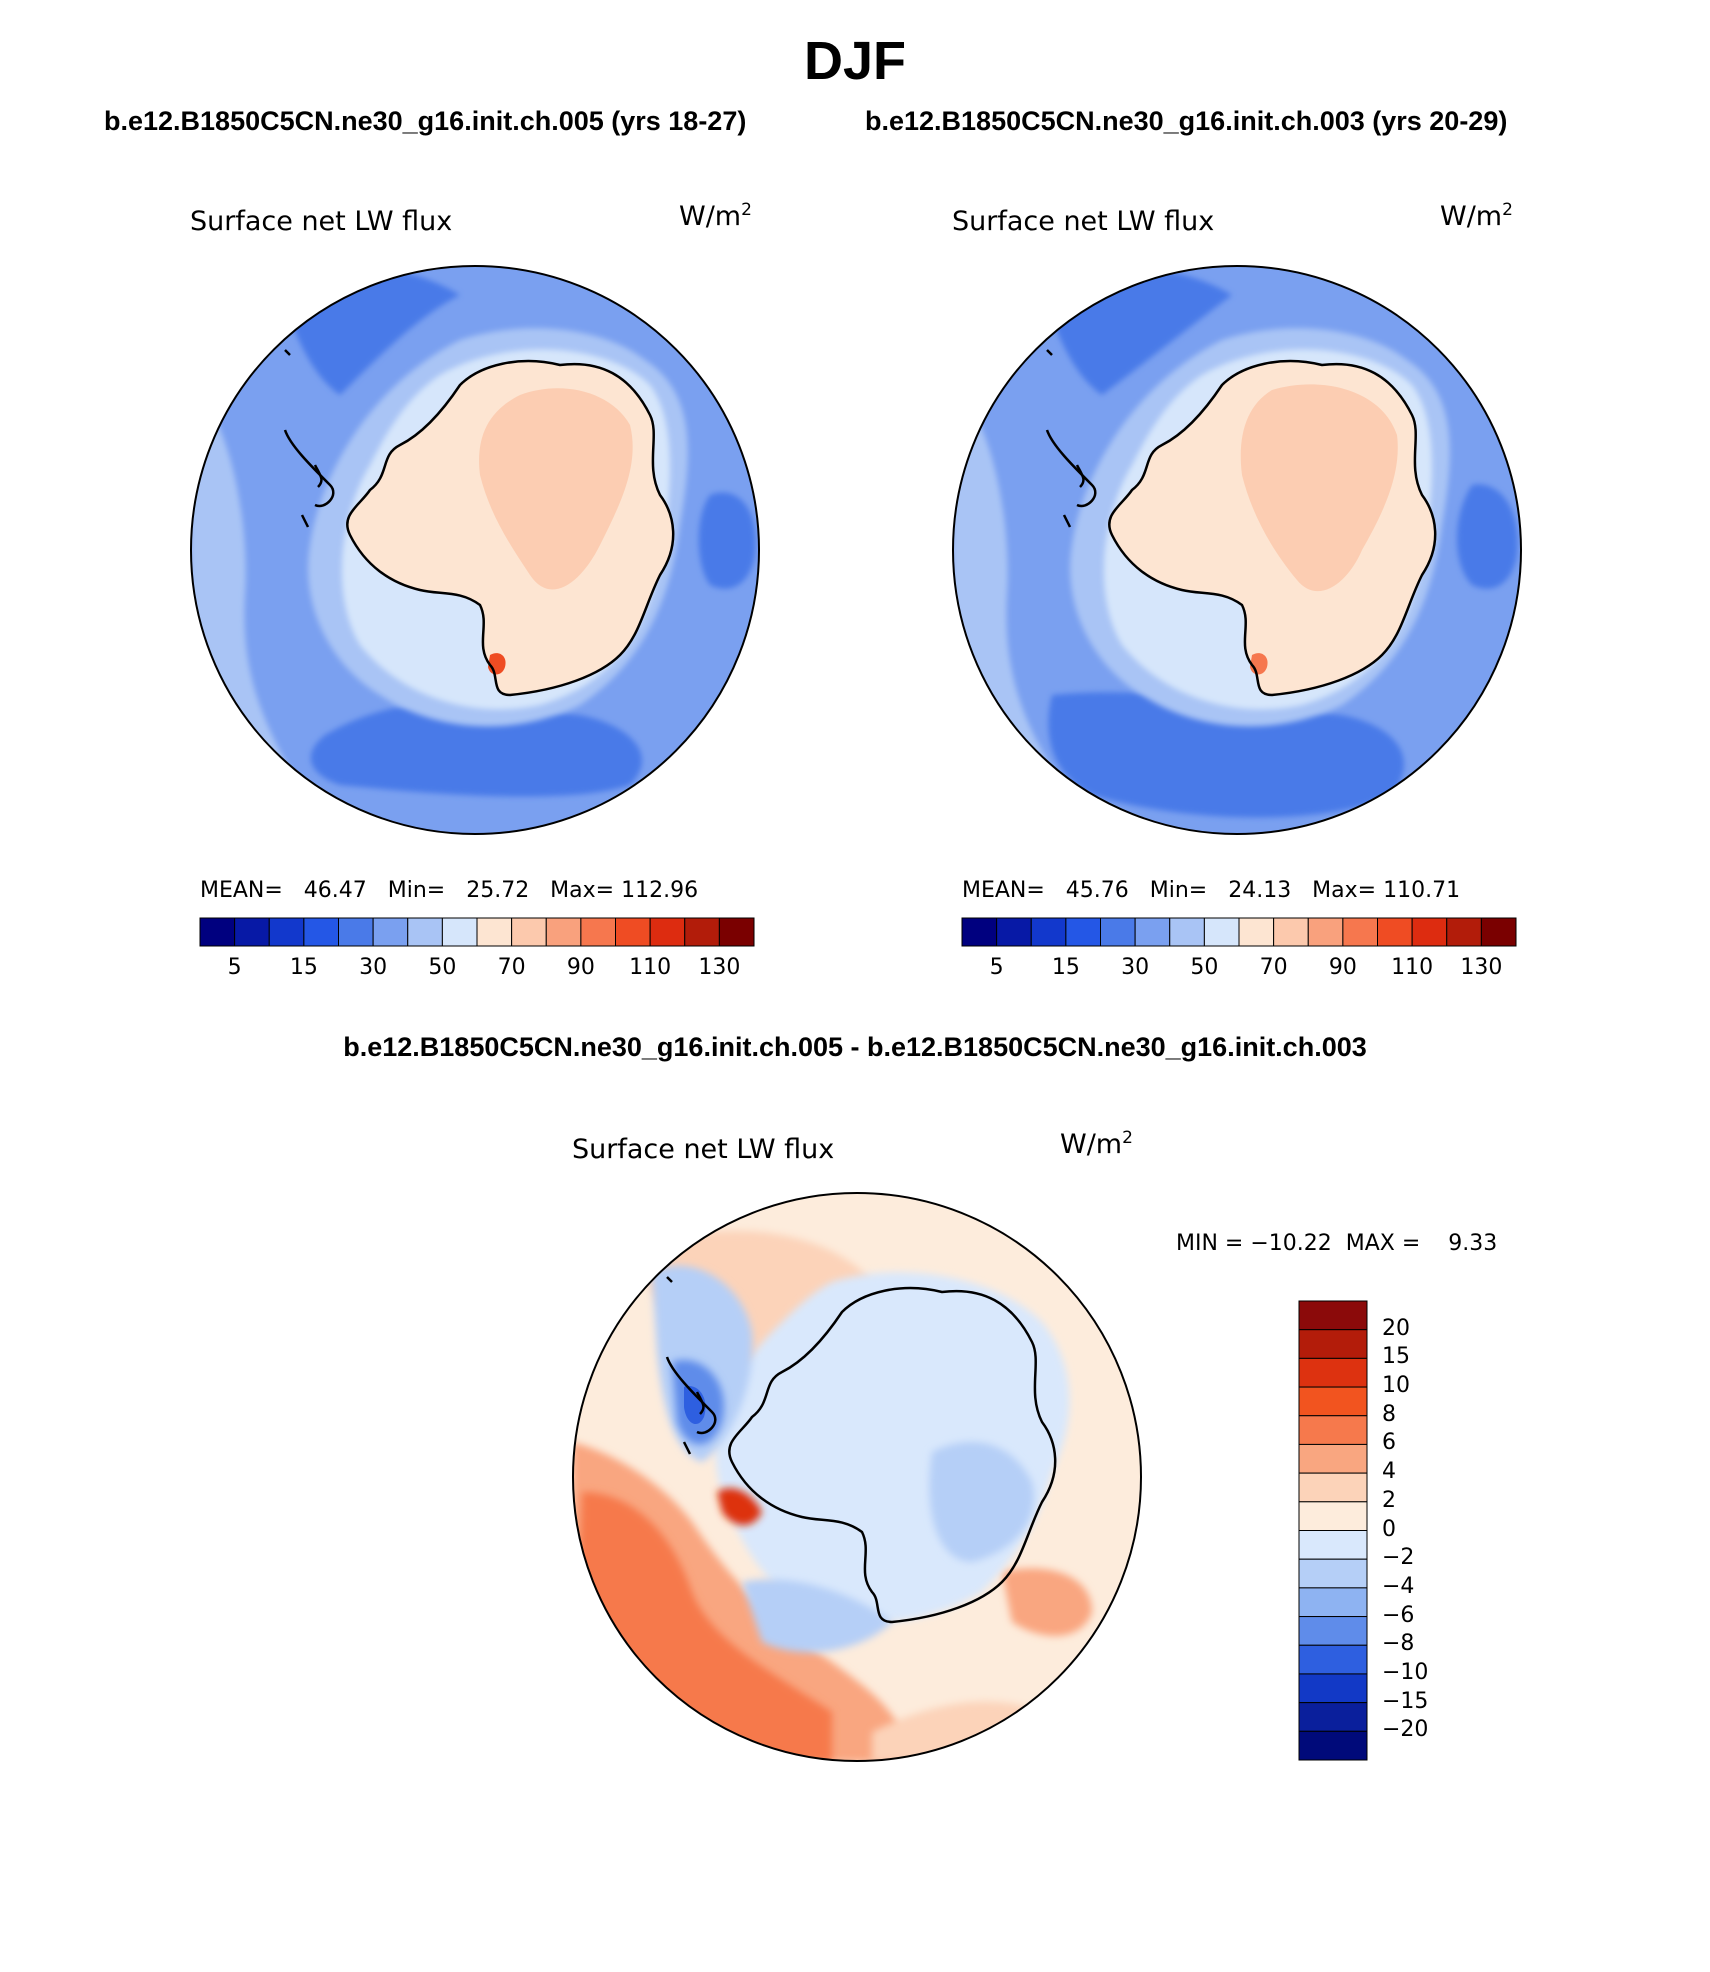 The width and height of the screenshot is (1710, 1972). What do you see at coordinates (1389, 1414) in the screenshot?
I see `panel3-colorbar-tick-label: 8` at bounding box center [1389, 1414].